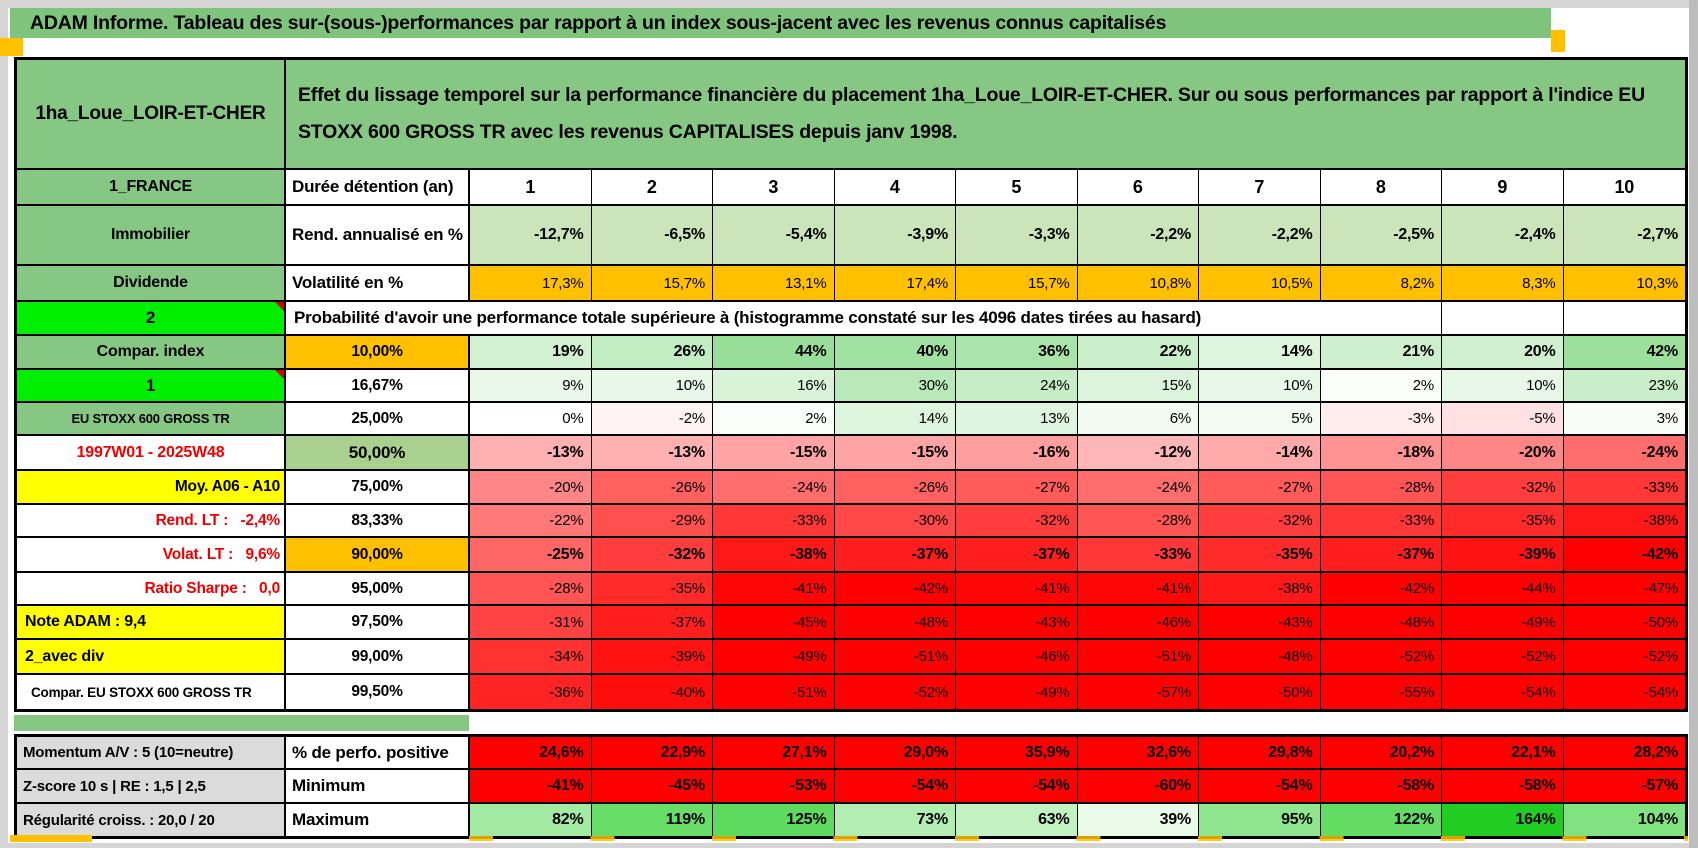  Describe the element at coordinates (531, 555) in the screenshot. I see `cell: -25%` at that location.